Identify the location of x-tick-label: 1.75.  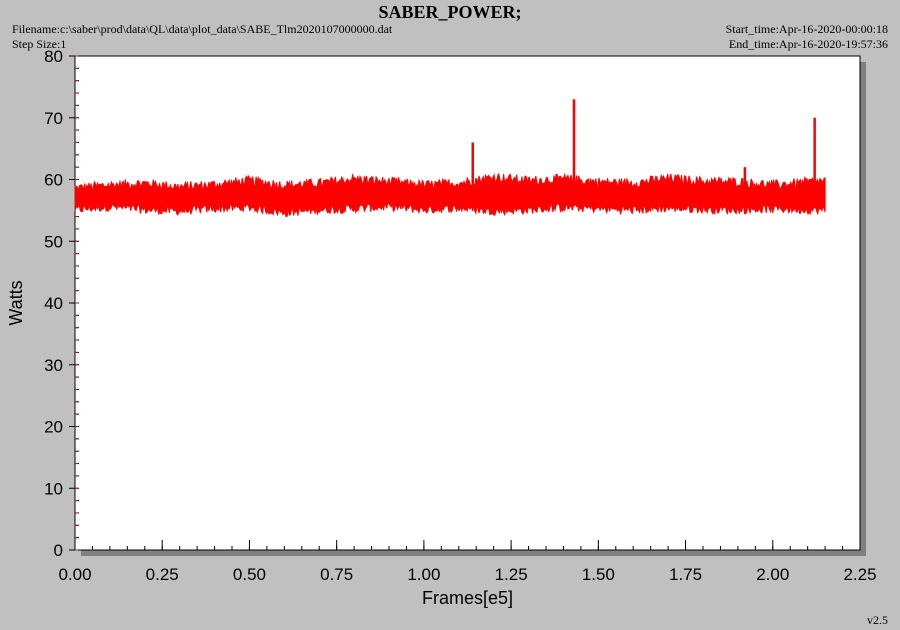
(685, 574).